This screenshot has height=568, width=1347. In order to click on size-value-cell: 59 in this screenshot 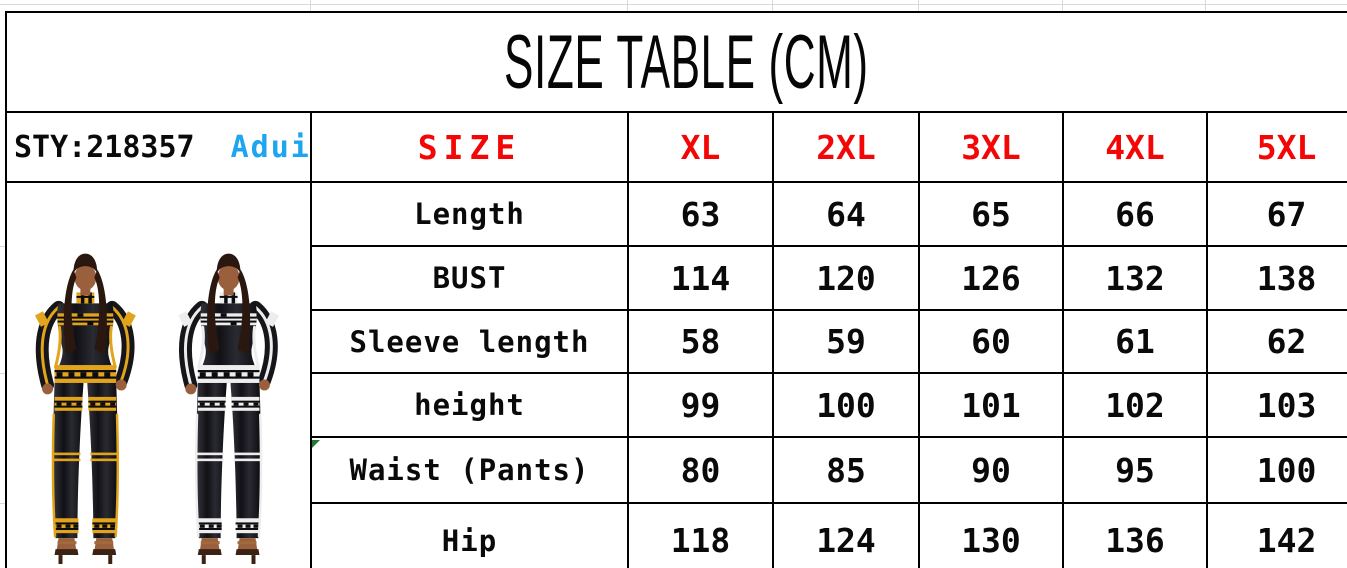, I will do `click(846, 341)`.